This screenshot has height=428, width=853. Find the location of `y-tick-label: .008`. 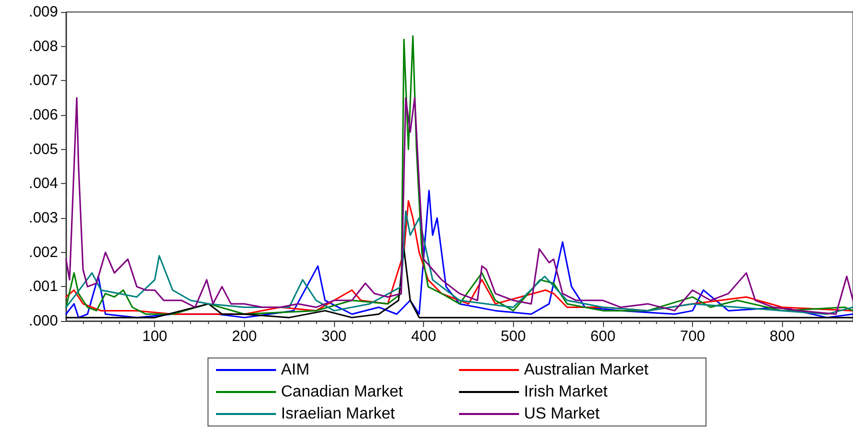

y-tick-label: .008 is located at coordinates (43, 46).